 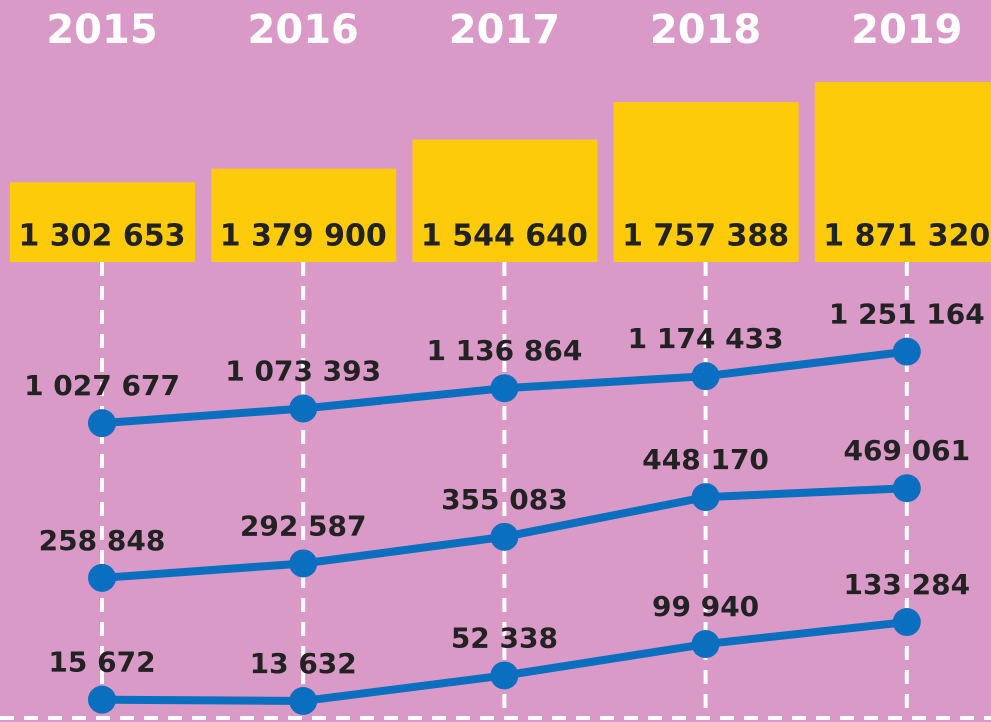 I want to click on point-label: 258 848, so click(x=102, y=540).